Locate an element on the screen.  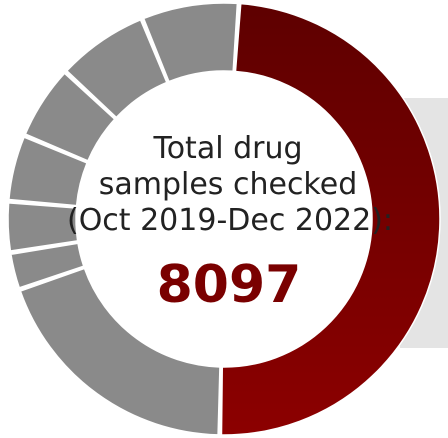
center-label-line-2: samples checked is located at coordinates (228, 184).